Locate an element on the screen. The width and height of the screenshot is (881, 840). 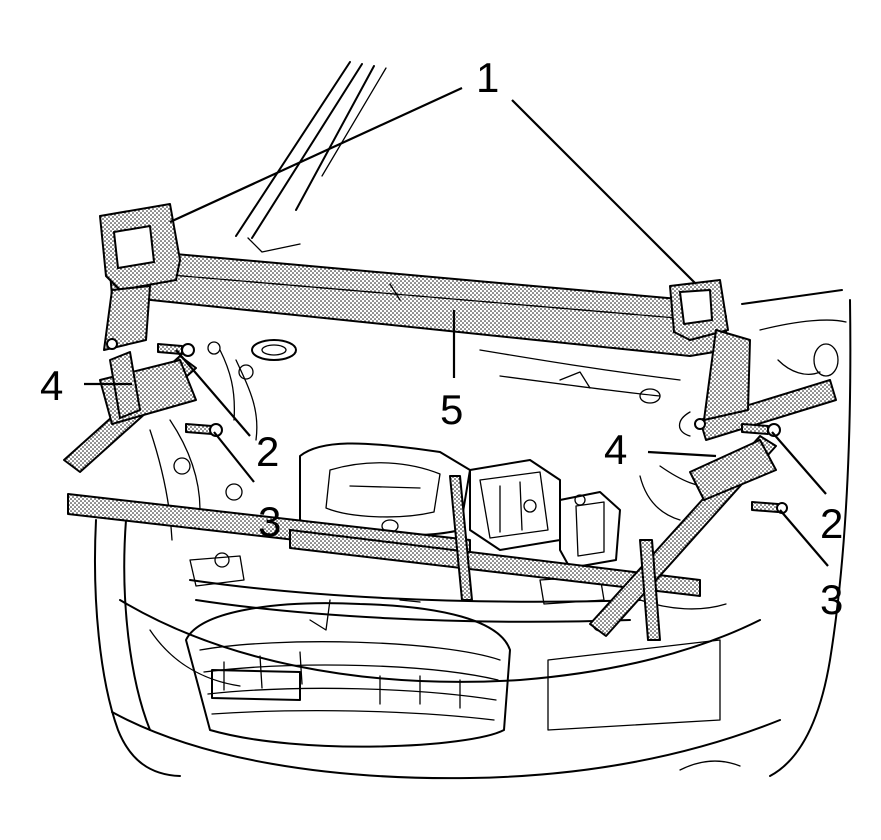
leader-1-right is located at coordinates (604, 192).